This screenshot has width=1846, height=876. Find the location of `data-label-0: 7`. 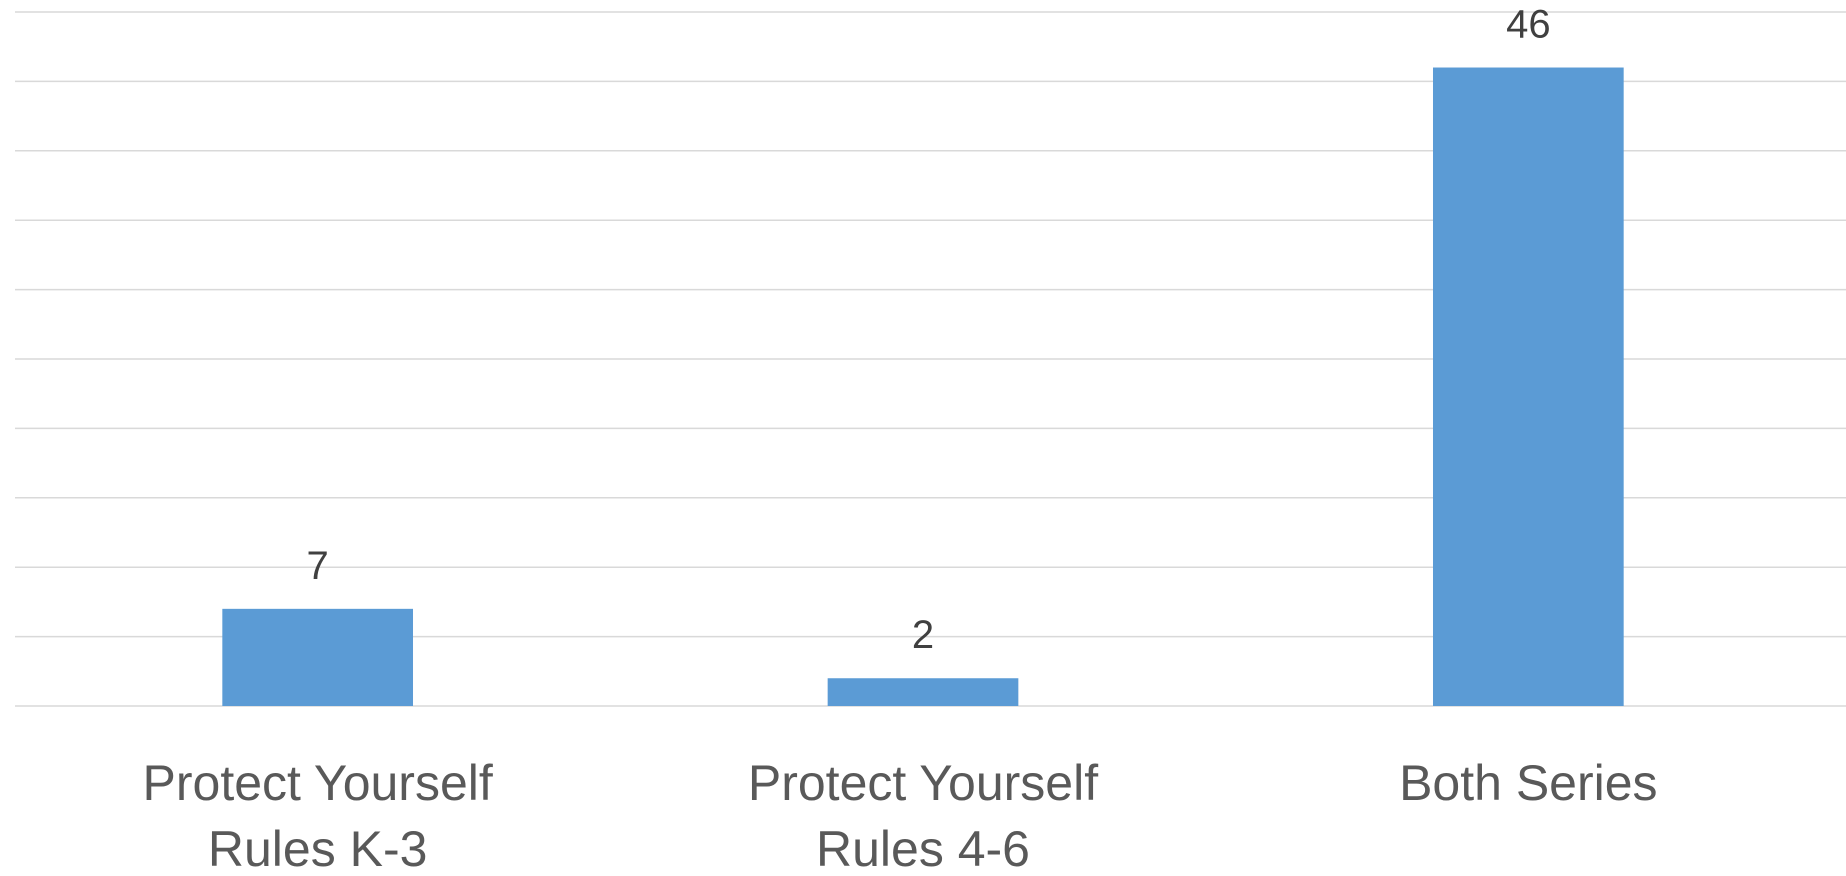

data-label-0: 7 is located at coordinates (318, 566).